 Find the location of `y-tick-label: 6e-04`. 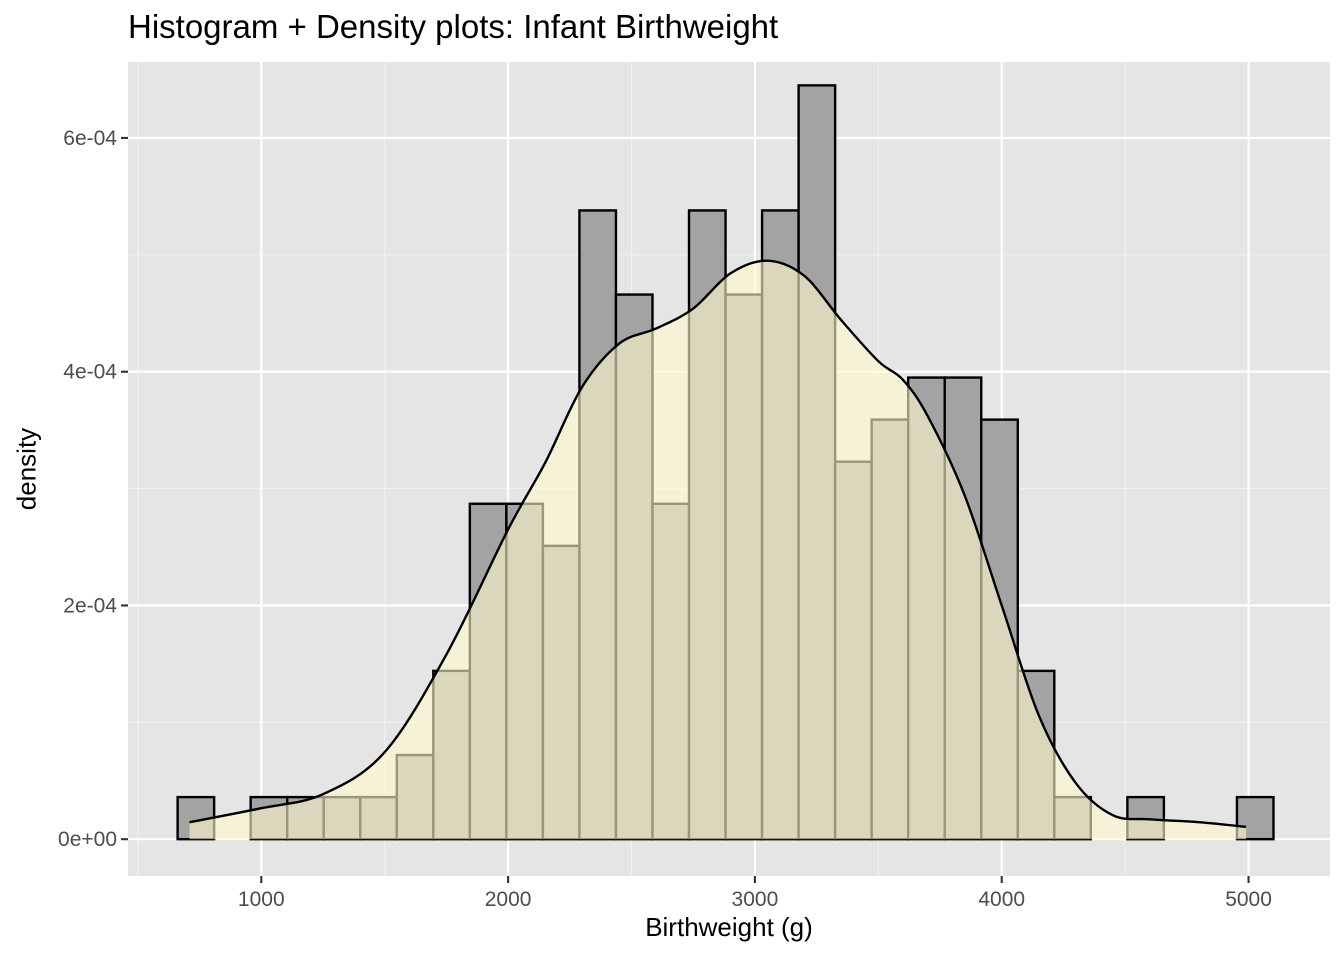

y-tick-label: 6e-04 is located at coordinates (90, 138).